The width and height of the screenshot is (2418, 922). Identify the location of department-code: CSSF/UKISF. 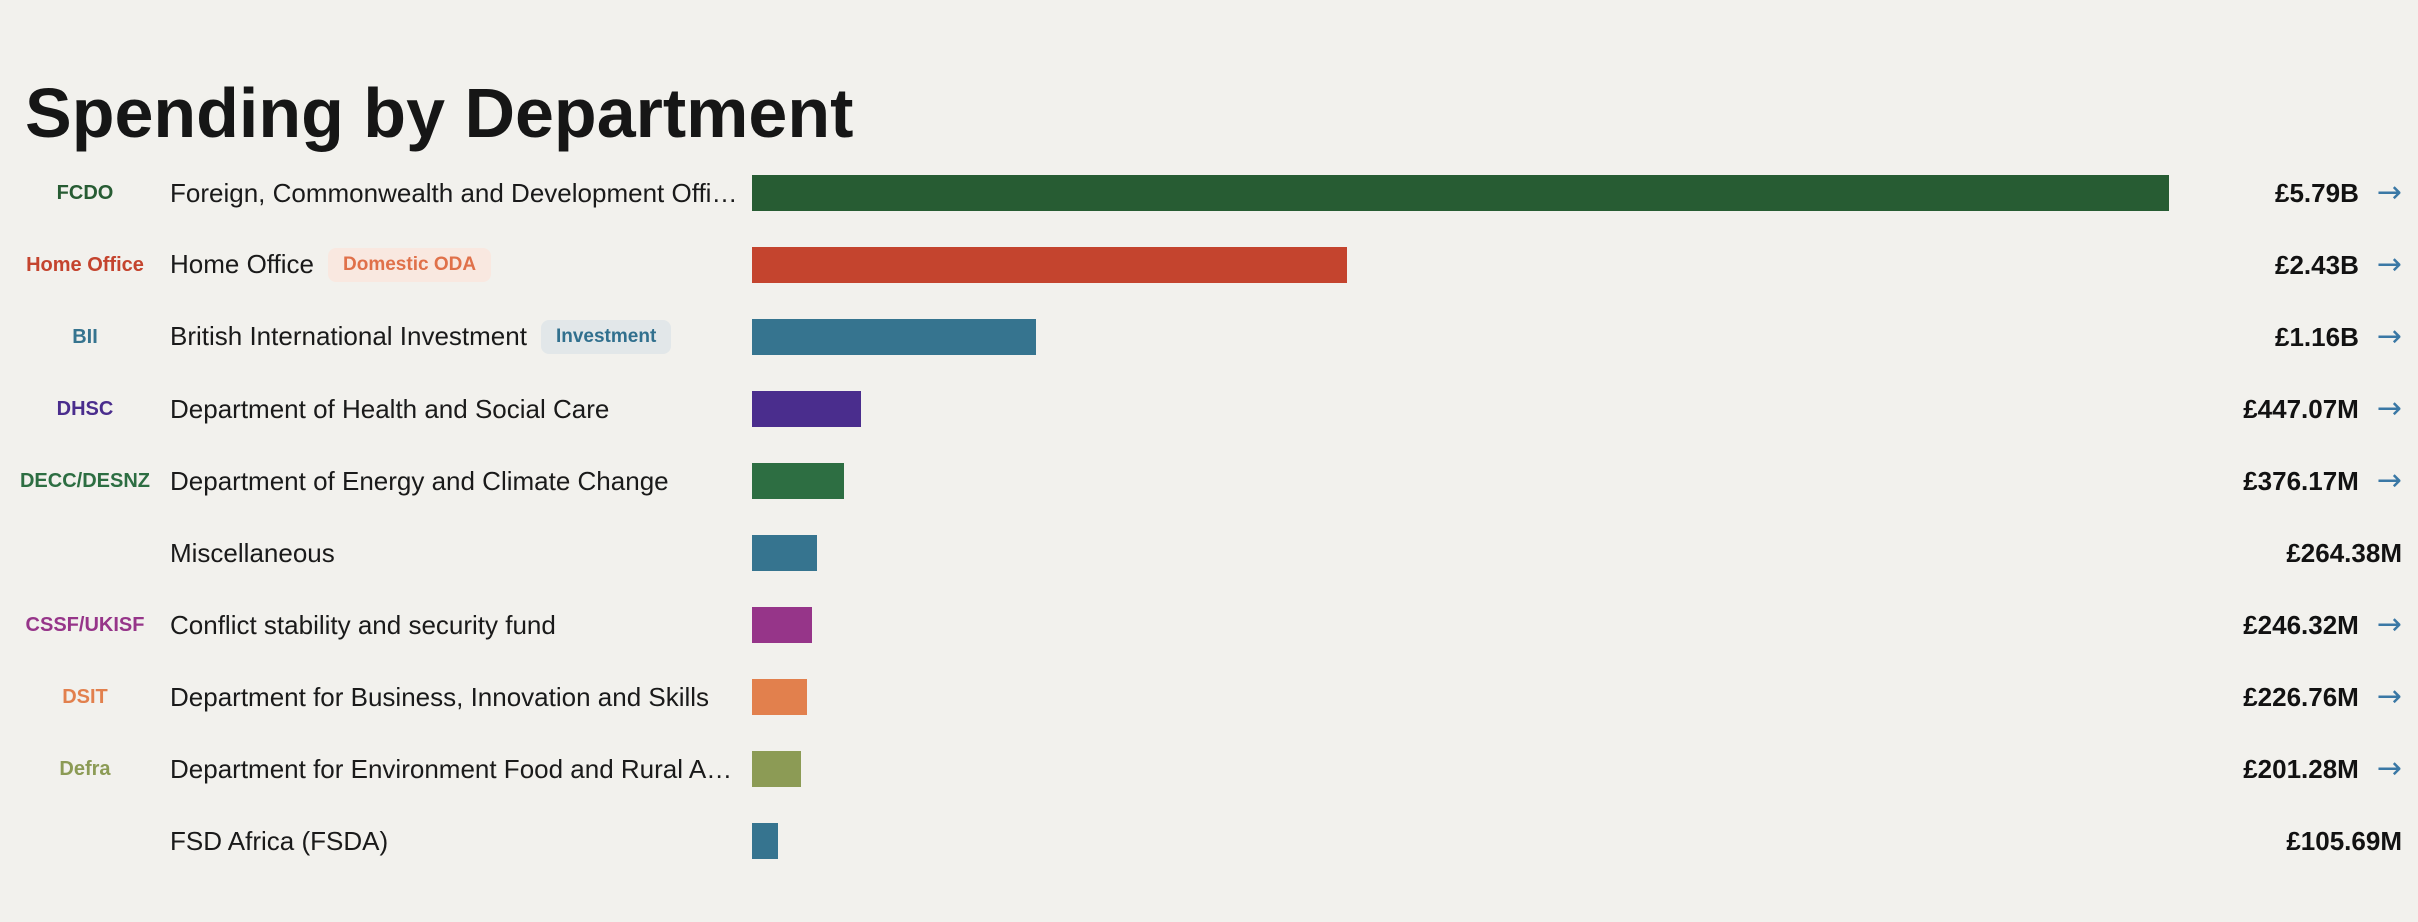
(85, 624).